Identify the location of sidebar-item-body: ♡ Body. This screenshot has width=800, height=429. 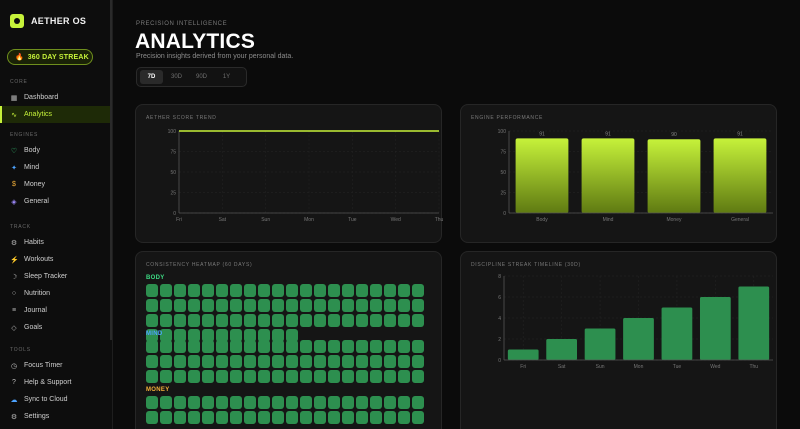
(56, 150).